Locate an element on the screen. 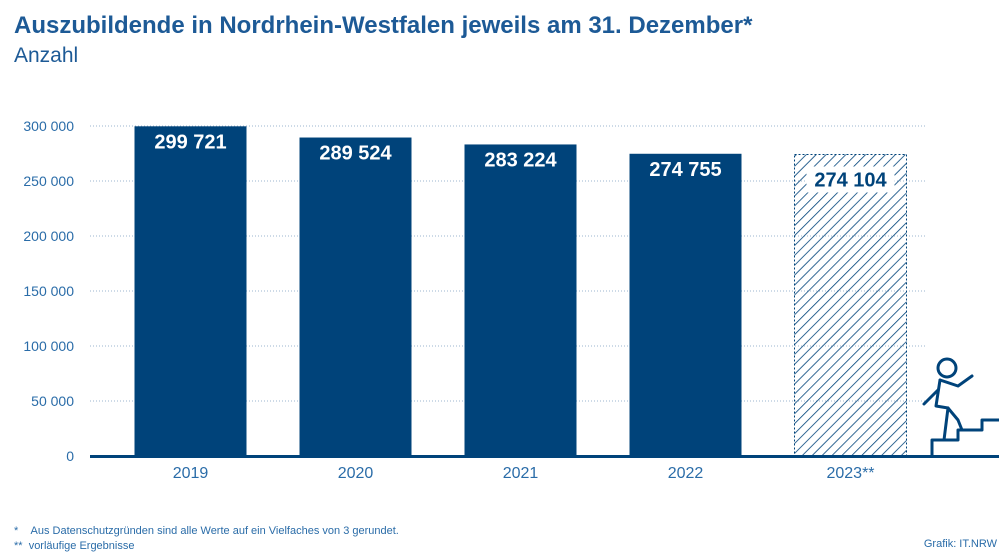  bar-2022 is located at coordinates (685, 304).